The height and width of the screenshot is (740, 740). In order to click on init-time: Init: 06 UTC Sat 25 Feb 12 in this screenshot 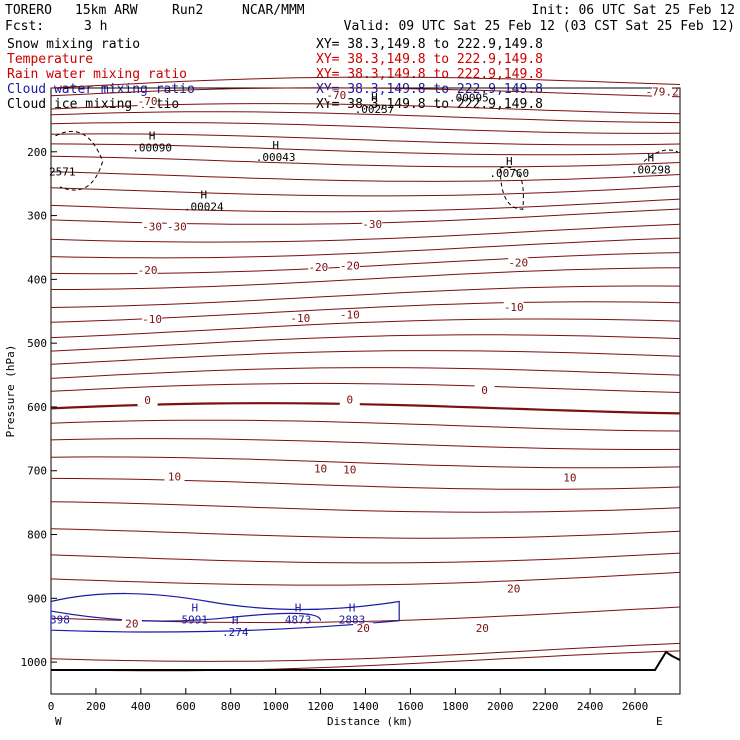, I will do `click(634, 10)`.